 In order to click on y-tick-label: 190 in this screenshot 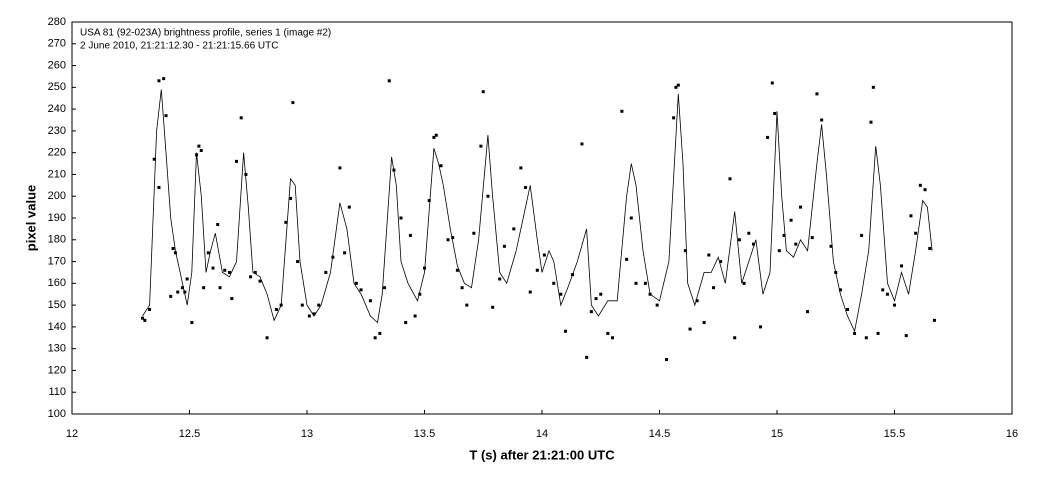, I will do `click(57, 218)`.